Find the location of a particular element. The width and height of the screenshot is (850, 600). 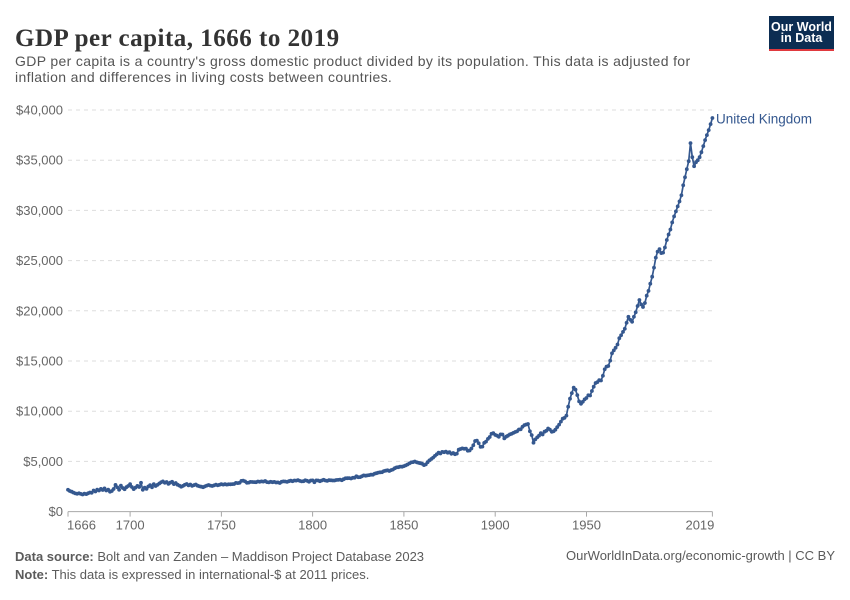

svg-text: $35,000 is located at coordinates (39, 160).